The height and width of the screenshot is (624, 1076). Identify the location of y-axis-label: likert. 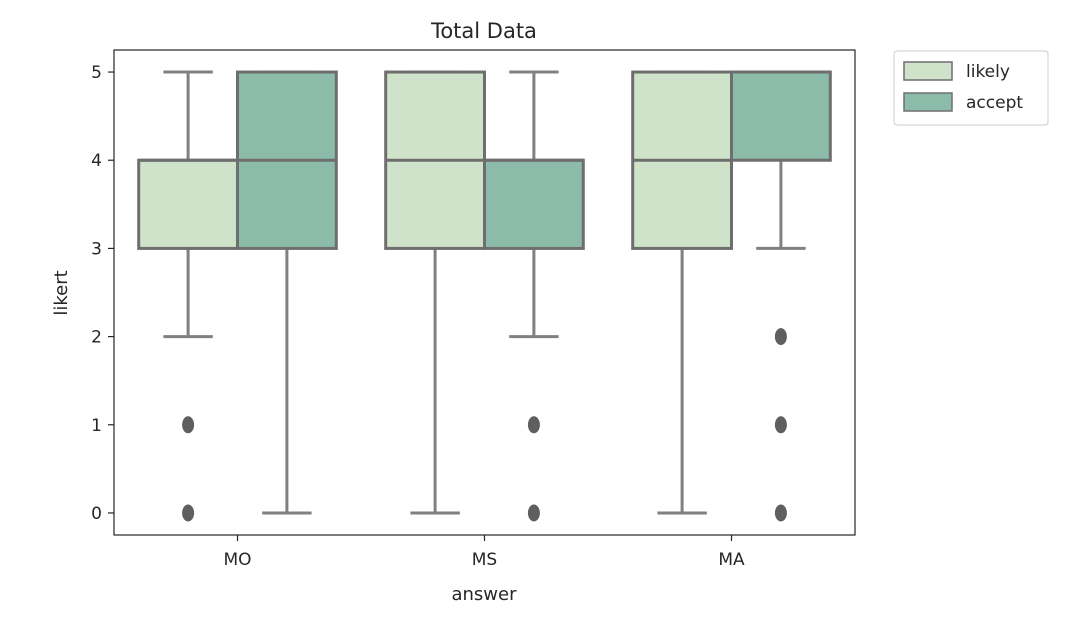
(61, 292).